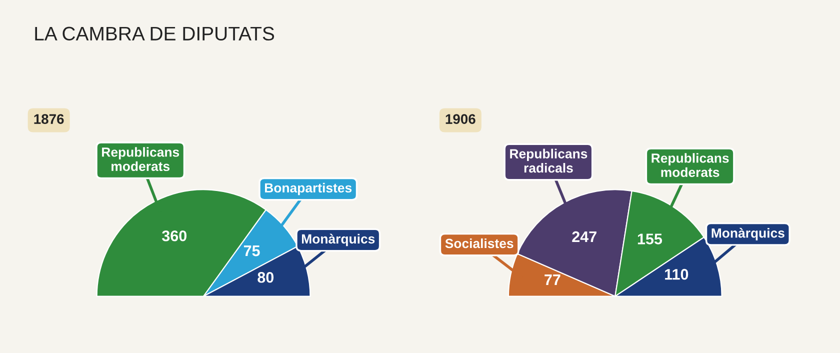  Describe the element at coordinates (676, 274) in the screenshot. I see `data-label: 110` at that location.